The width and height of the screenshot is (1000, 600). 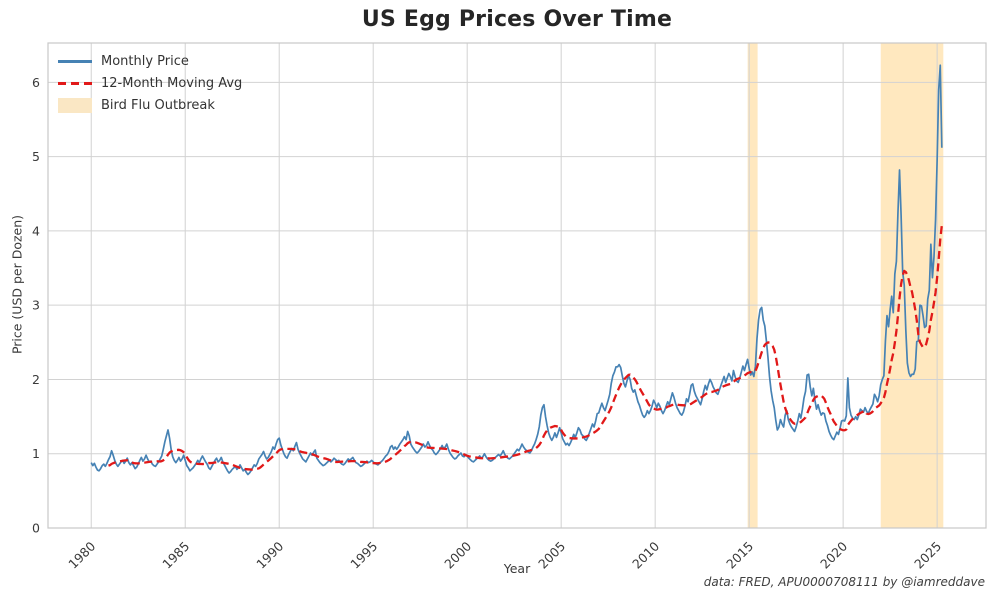 I want to click on bird-flu-band-swatch-icon, so click(x=75, y=105).